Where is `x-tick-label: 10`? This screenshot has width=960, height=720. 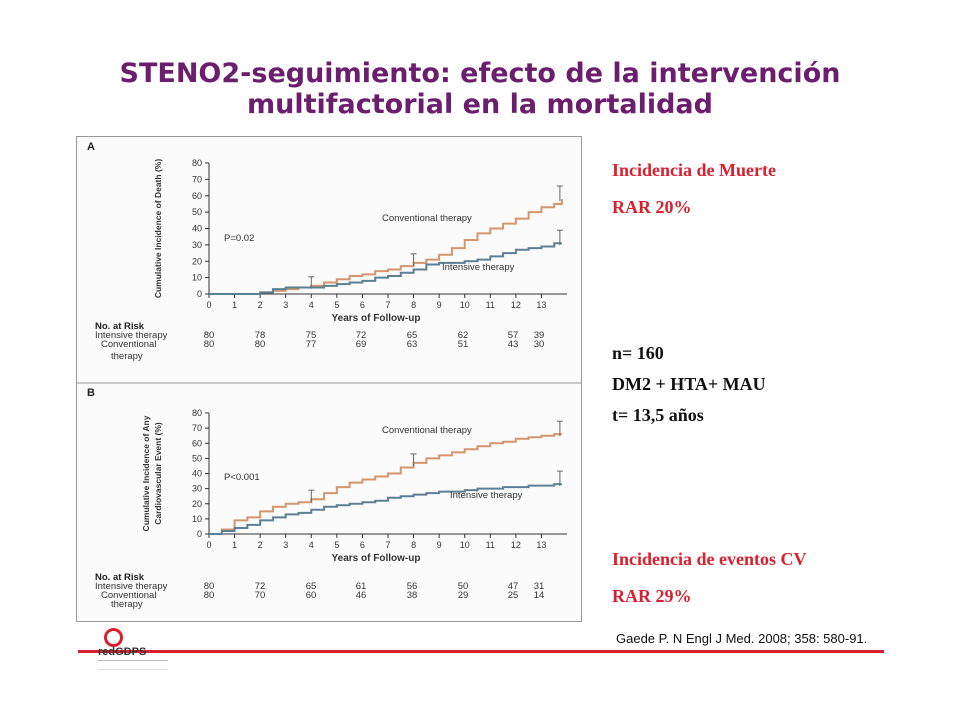
x-tick-label: 10 is located at coordinates (465, 545).